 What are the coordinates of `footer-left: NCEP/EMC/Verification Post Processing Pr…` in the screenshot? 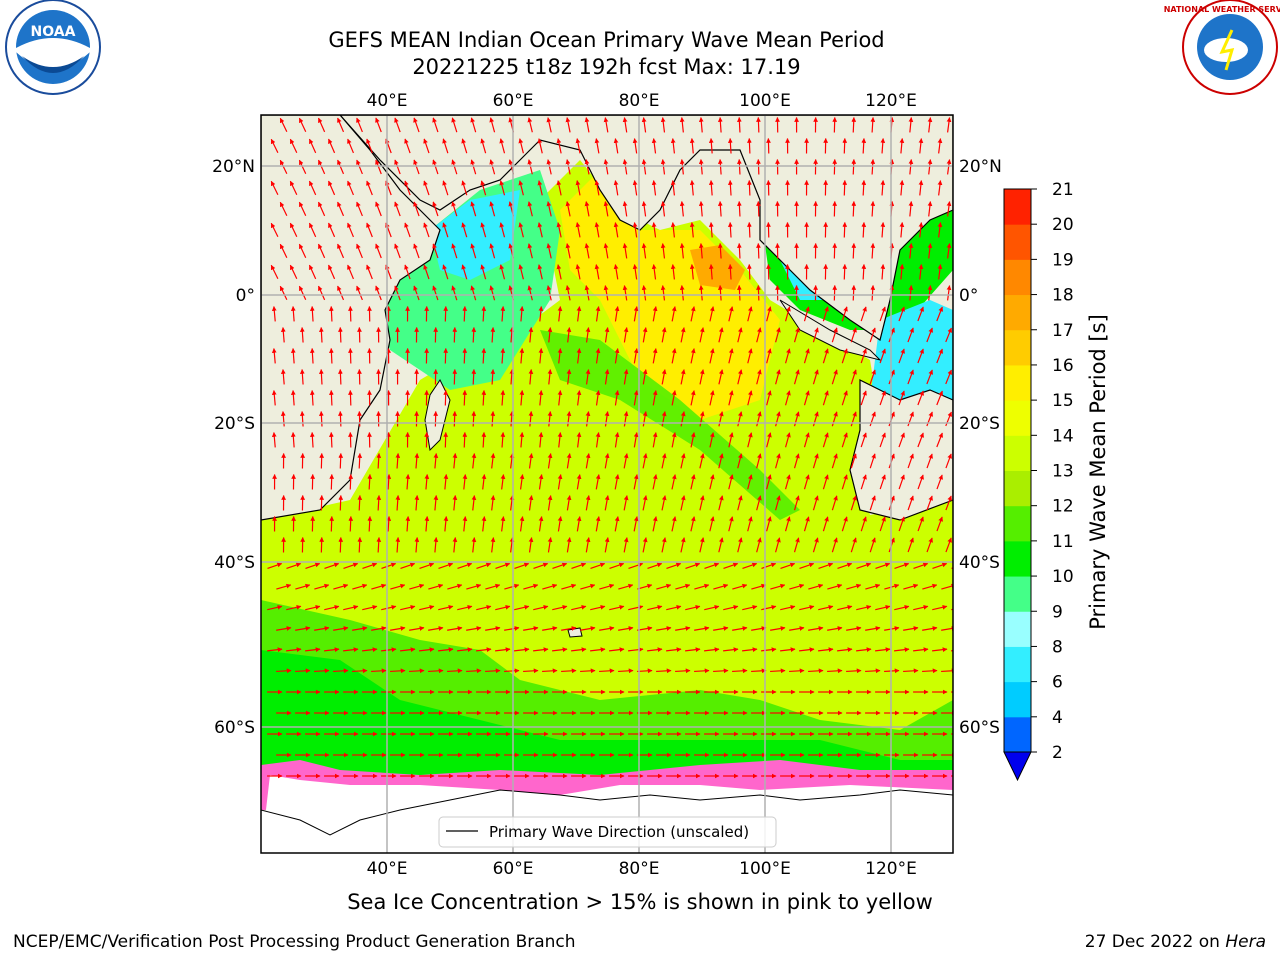 It's located at (294, 942).